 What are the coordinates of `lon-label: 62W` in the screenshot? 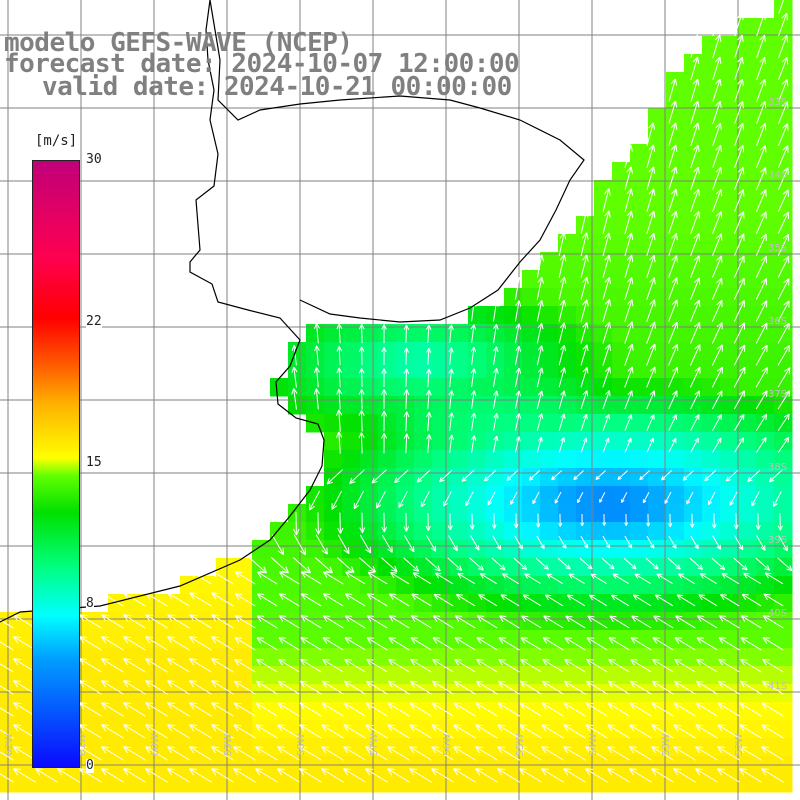 It's located at (9, 744).